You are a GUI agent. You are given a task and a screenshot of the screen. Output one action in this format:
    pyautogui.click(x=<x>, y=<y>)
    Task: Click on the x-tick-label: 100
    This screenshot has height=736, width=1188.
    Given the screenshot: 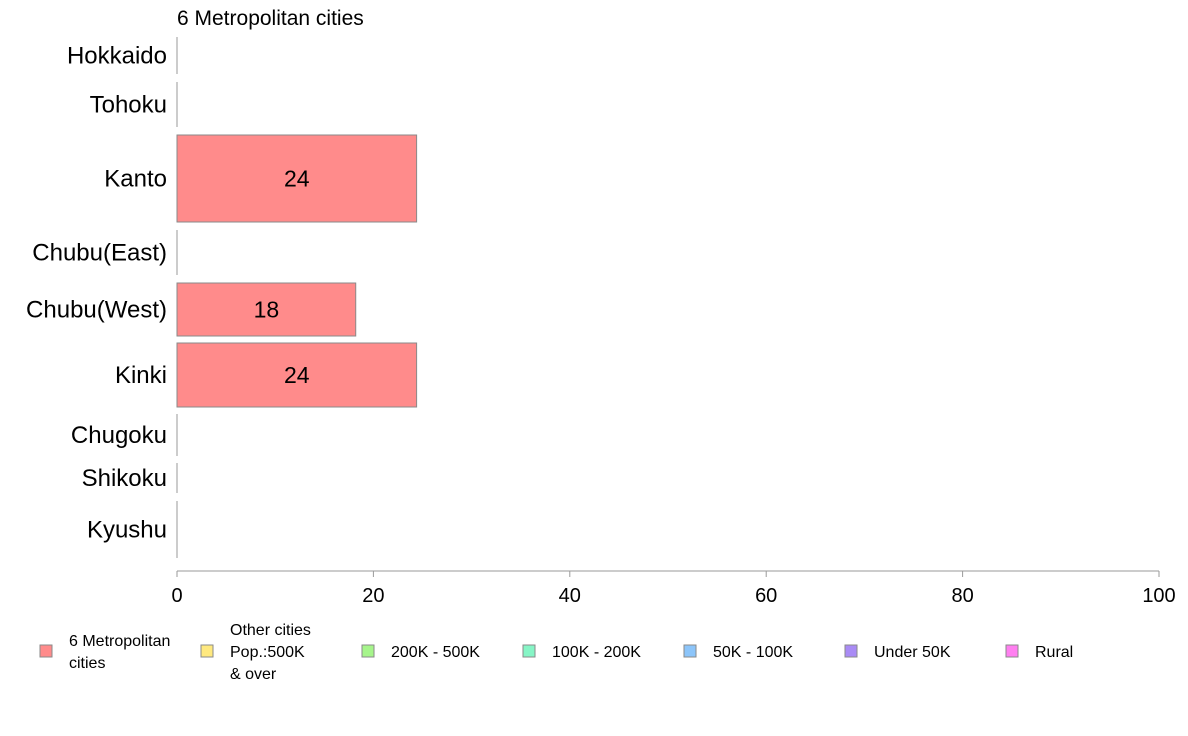 What is the action you would take?
    pyautogui.click(x=1158, y=596)
    